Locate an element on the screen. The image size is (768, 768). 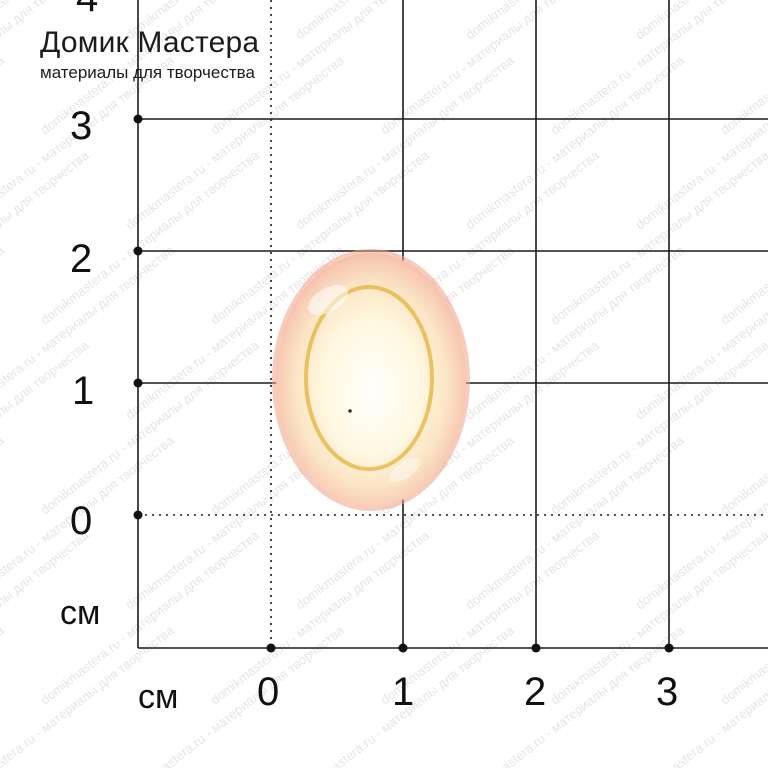
y-tick-label: 2 is located at coordinates (81, 259).